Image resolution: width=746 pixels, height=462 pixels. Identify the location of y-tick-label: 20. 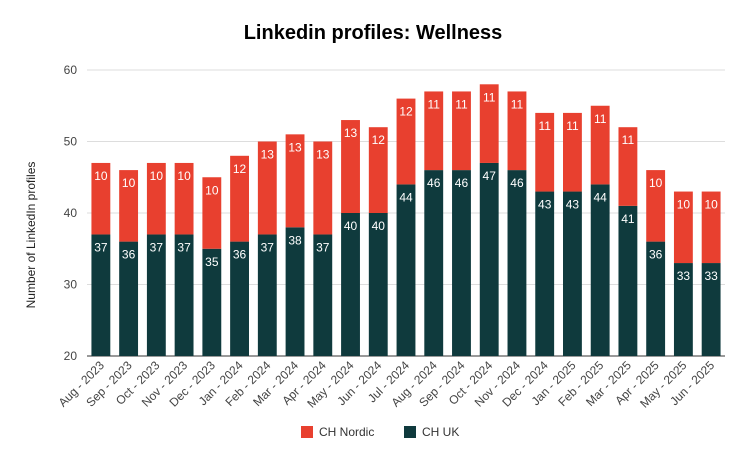
(71, 356).